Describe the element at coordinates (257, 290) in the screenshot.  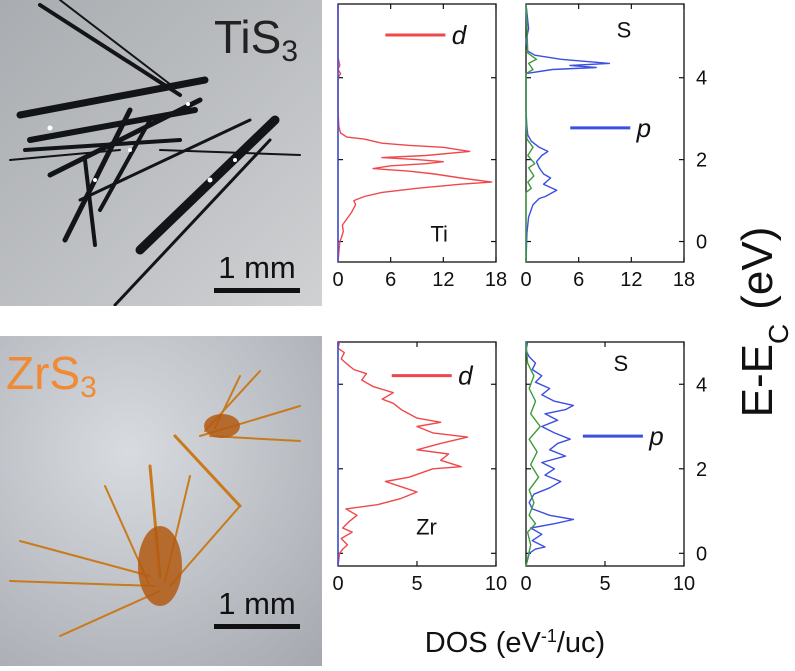
I see `tis3-scale-line` at that location.